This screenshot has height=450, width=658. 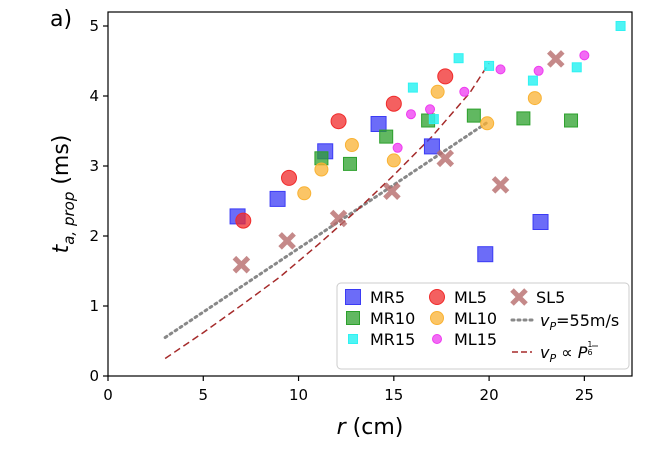 I want to click on legend-label-mr15: MR15, so click(x=392, y=339).